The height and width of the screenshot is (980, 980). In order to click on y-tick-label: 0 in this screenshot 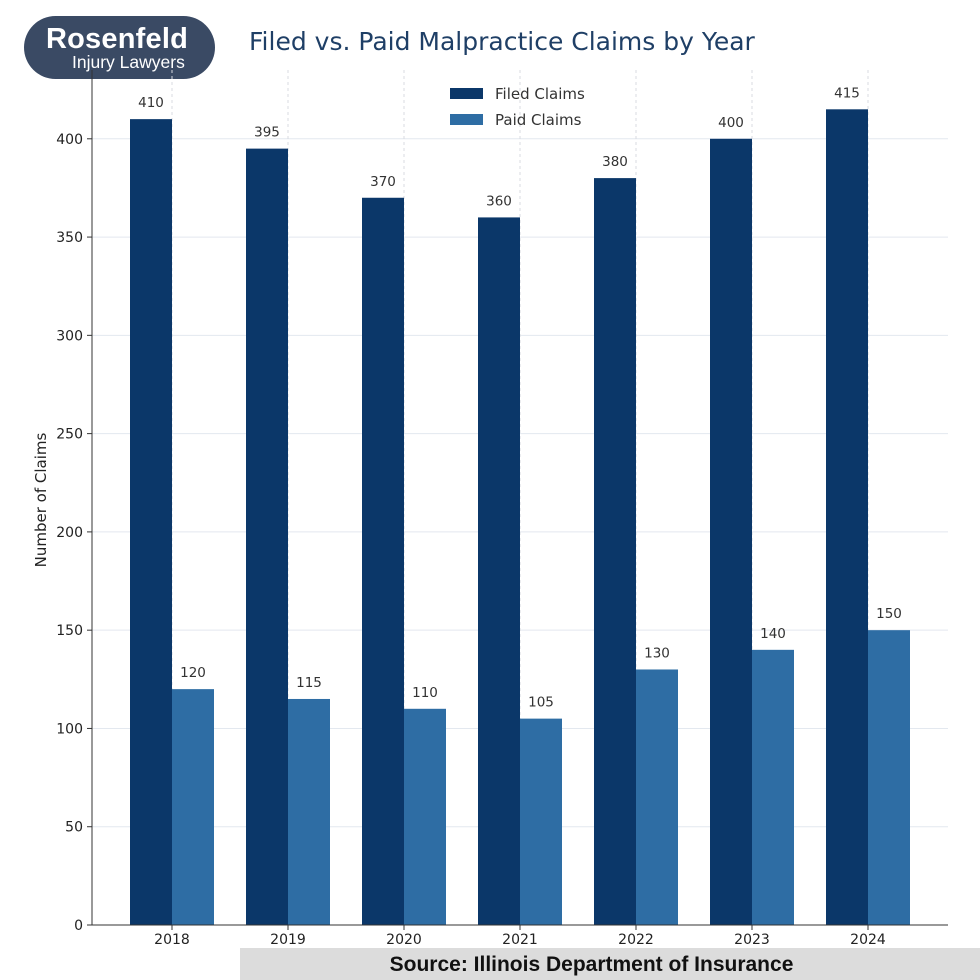, I will do `click(78, 926)`.